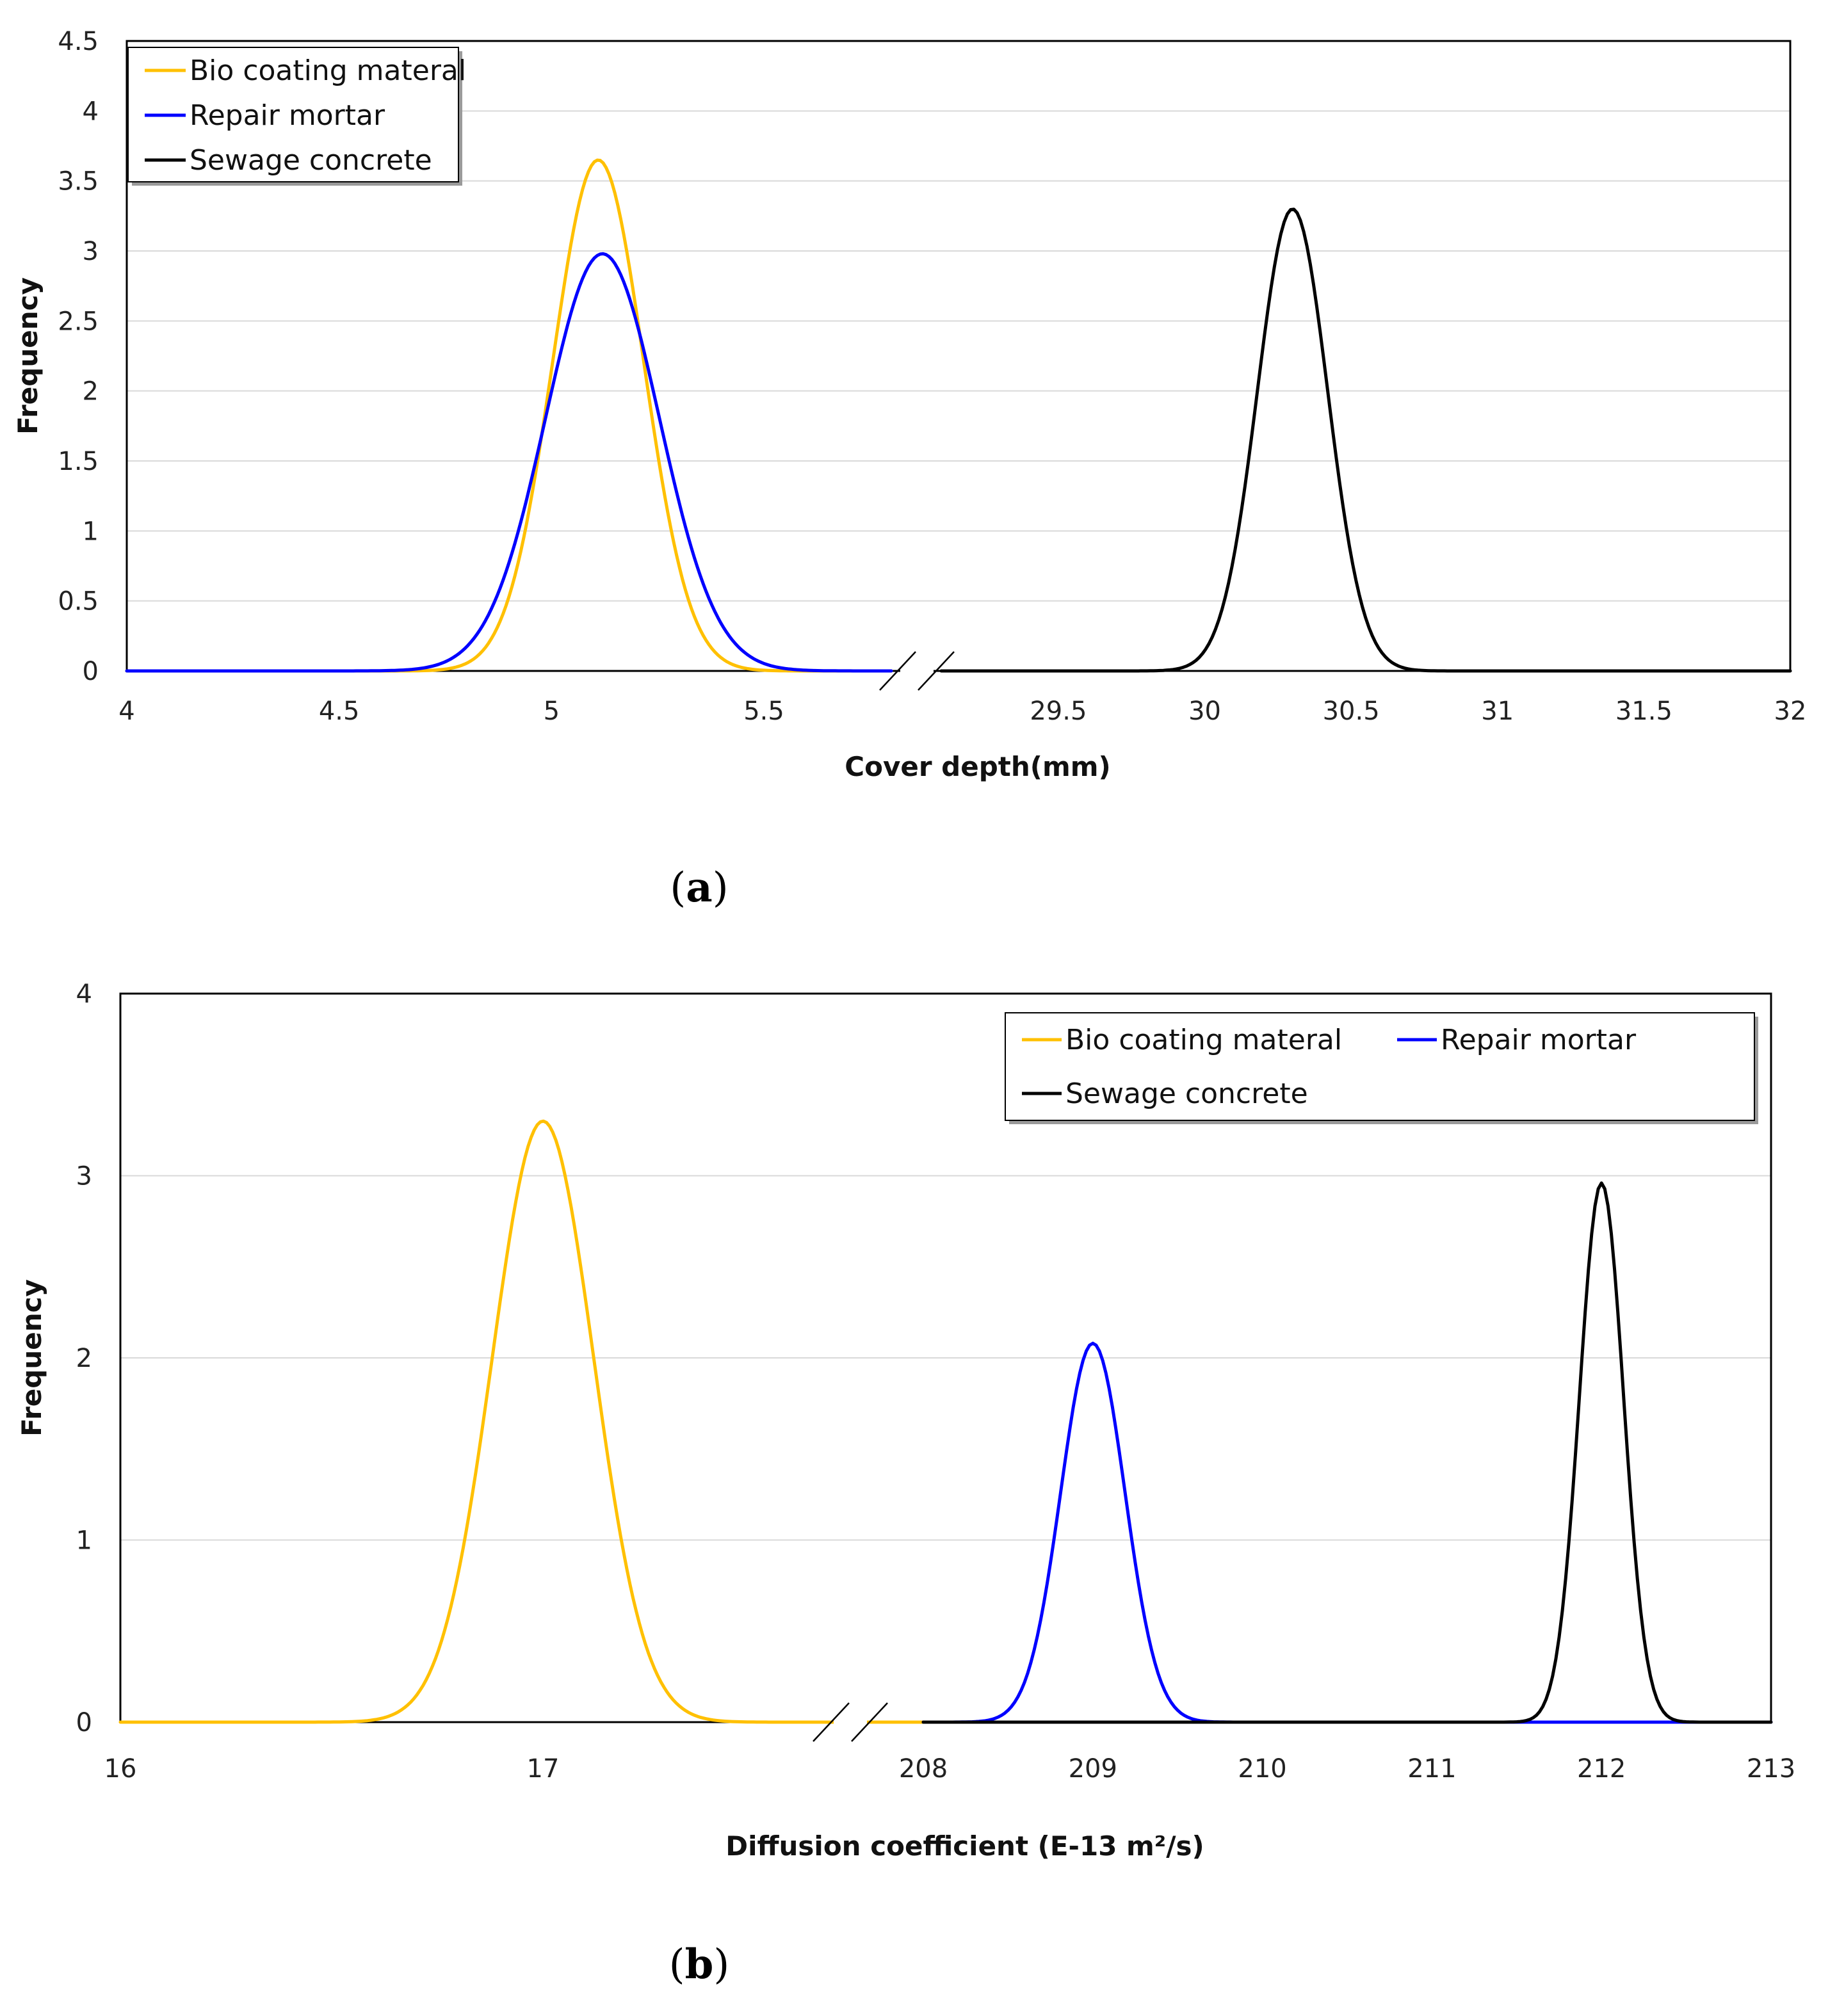 This screenshot has height=2016, width=1837. Describe the element at coordinates (1771, 1769) in the screenshot. I see `x-tick-label: 213` at that location.